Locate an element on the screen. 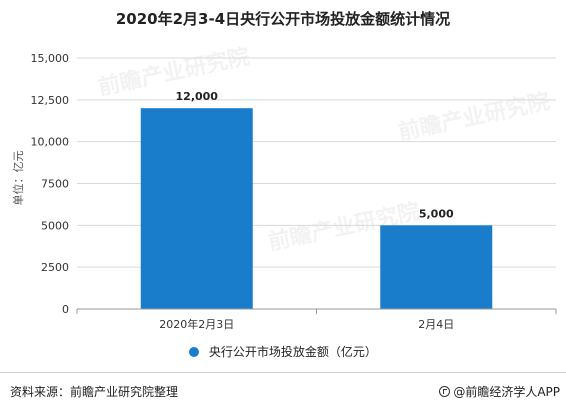  chart-title: 2020年2月3-4日央行公开市场投放金额统计情况 is located at coordinates (283, 19).